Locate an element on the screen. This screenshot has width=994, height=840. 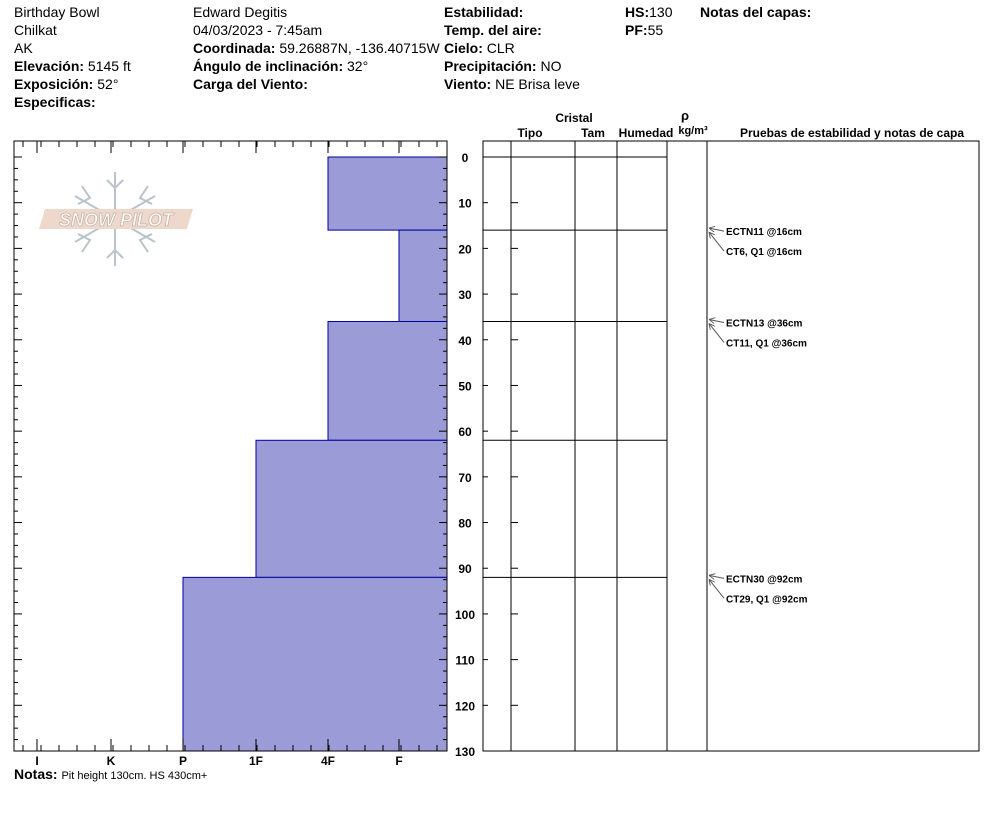
specifics-label: Especificas: is located at coordinates (55, 102).